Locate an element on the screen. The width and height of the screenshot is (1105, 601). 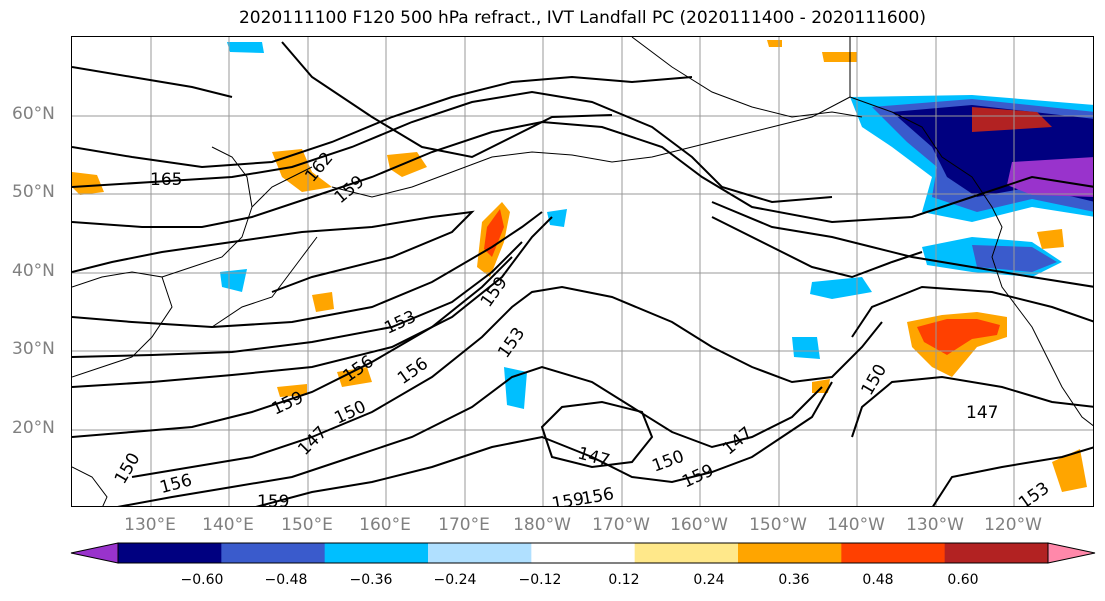
lon-label-160e: 160°E is located at coordinates (385, 525).